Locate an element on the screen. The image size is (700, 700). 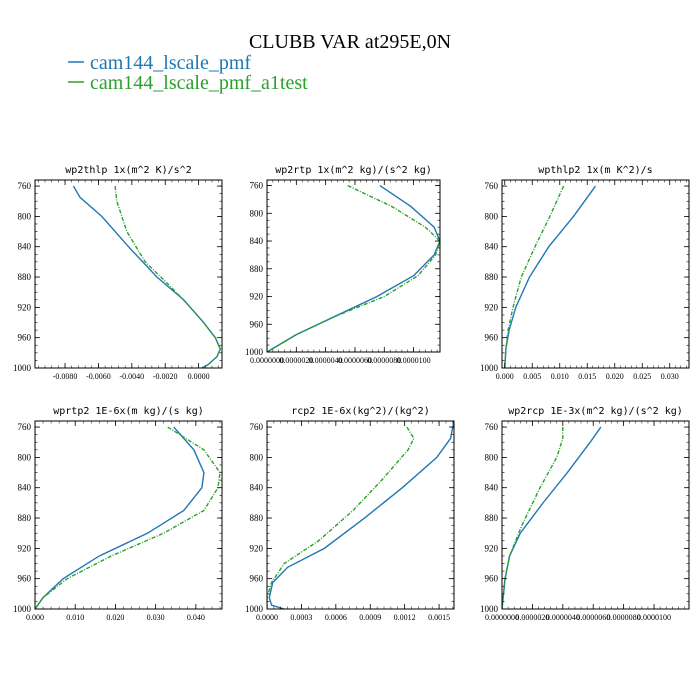
panel-title-2: wpthlp2 1x(m K^2)/s is located at coordinates (595, 170).